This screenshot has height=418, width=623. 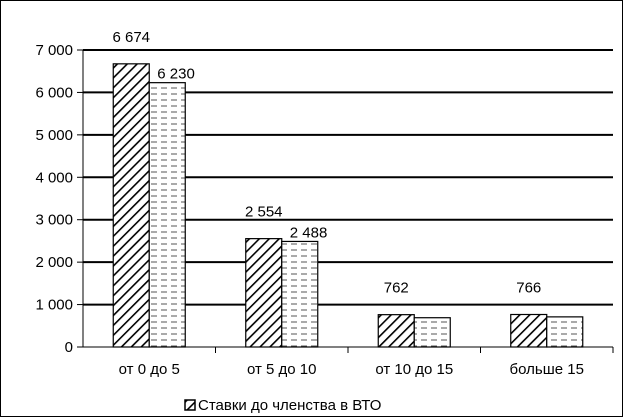 What do you see at coordinates (414, 369) in the screenshot?
I see `category-label: от 10 до 15` at bounding box center [414, 369].